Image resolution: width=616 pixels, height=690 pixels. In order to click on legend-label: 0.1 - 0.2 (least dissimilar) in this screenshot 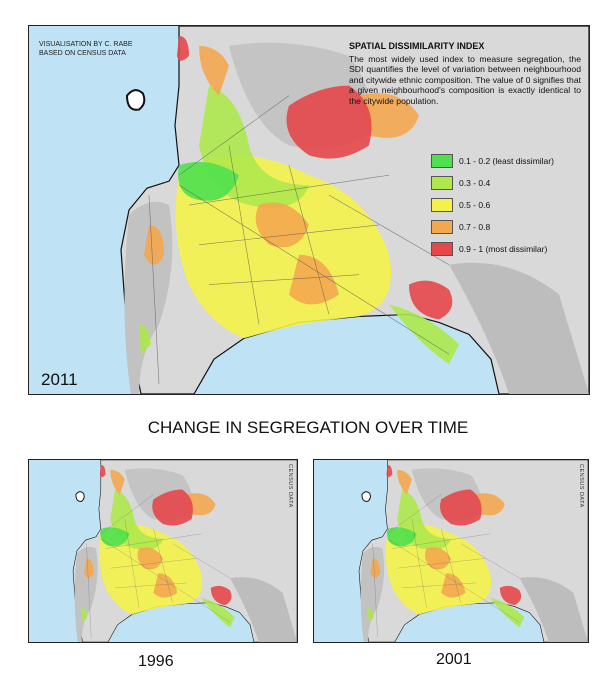, I will do `click(506, 161)`.